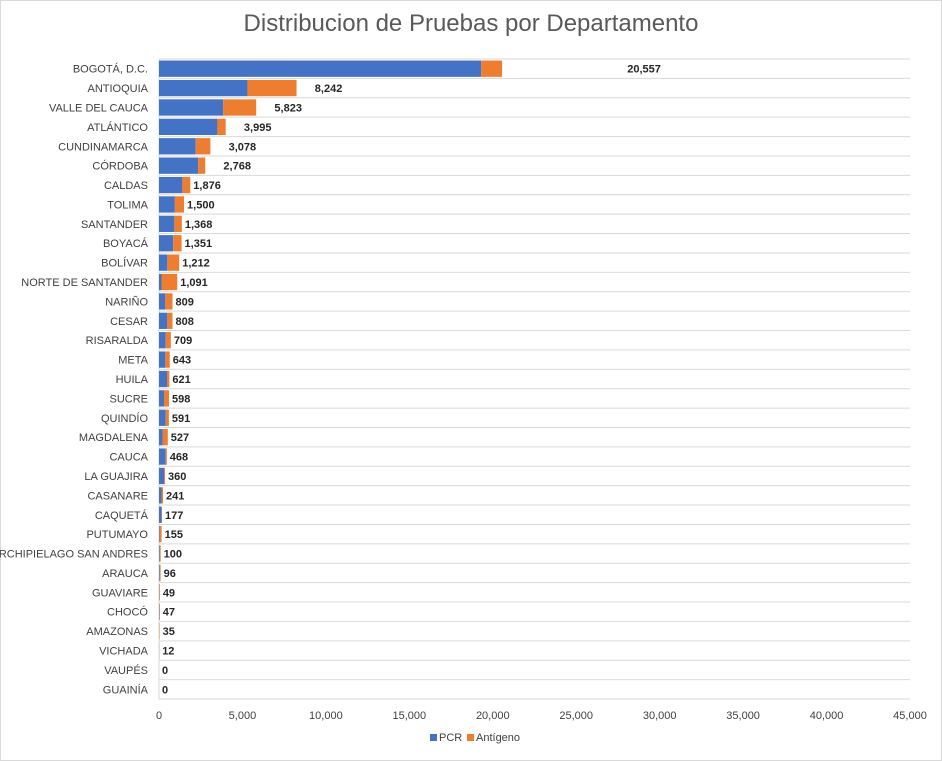  Describe the element at coordinates (644, 70) in the screenshot. I see `data-label: 20,557` at that location.